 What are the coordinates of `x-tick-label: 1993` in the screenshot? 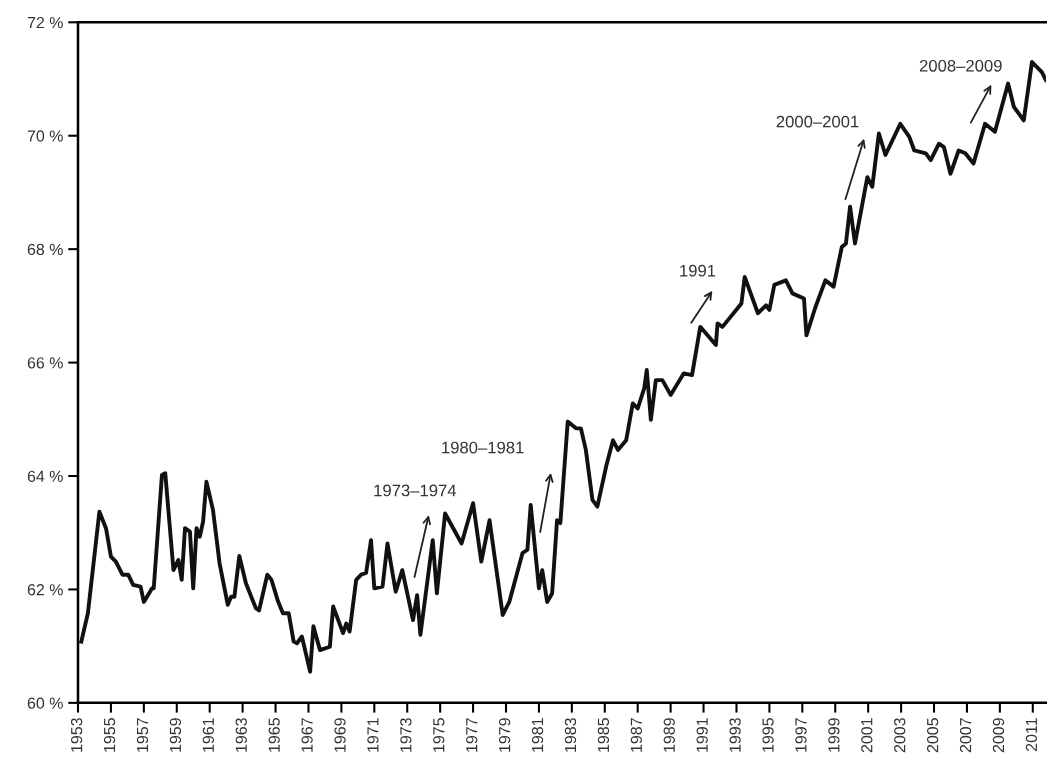 It's located at (735, 735).